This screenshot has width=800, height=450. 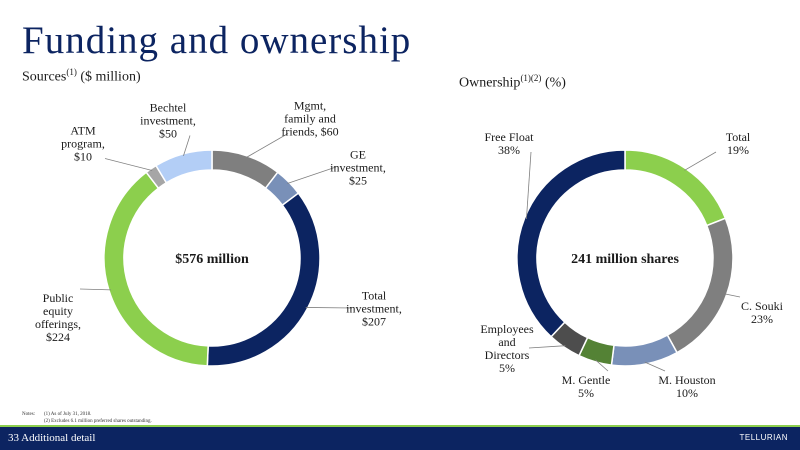 I want to click on ownership-subtitle-sup: (1)(2), so click(x=531, y=78).